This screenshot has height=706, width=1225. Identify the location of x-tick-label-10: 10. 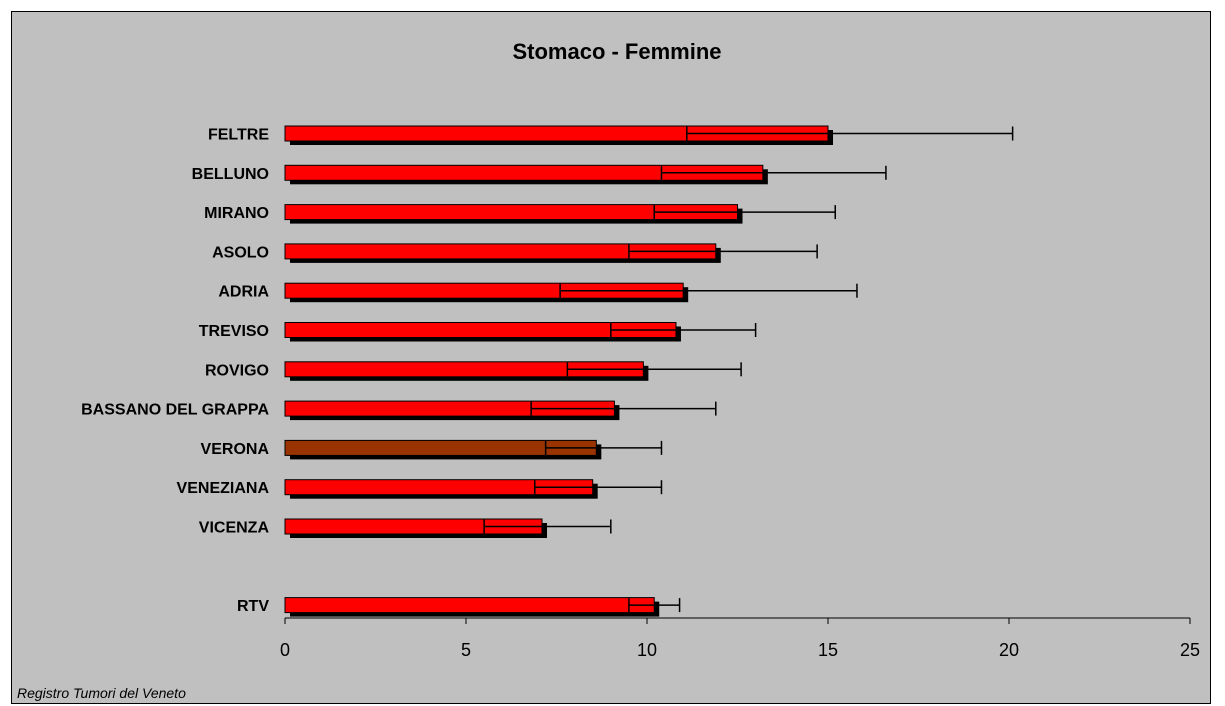
(647, 650).